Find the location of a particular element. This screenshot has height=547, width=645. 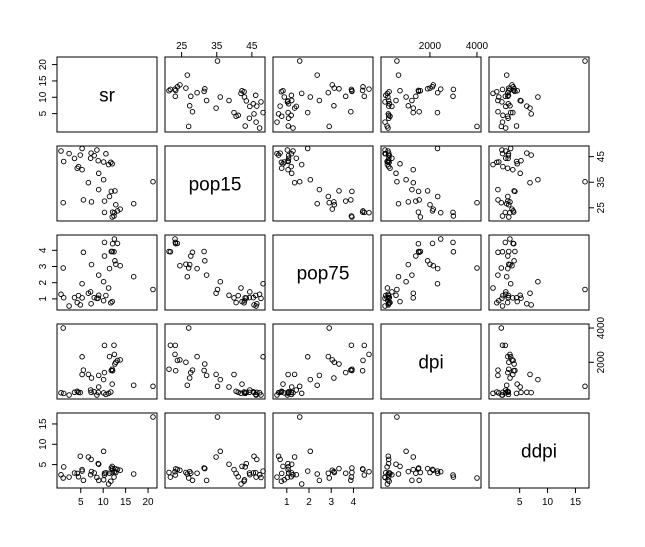

variable-label-ddpi: ddpi is located at coordinates (539, 452).